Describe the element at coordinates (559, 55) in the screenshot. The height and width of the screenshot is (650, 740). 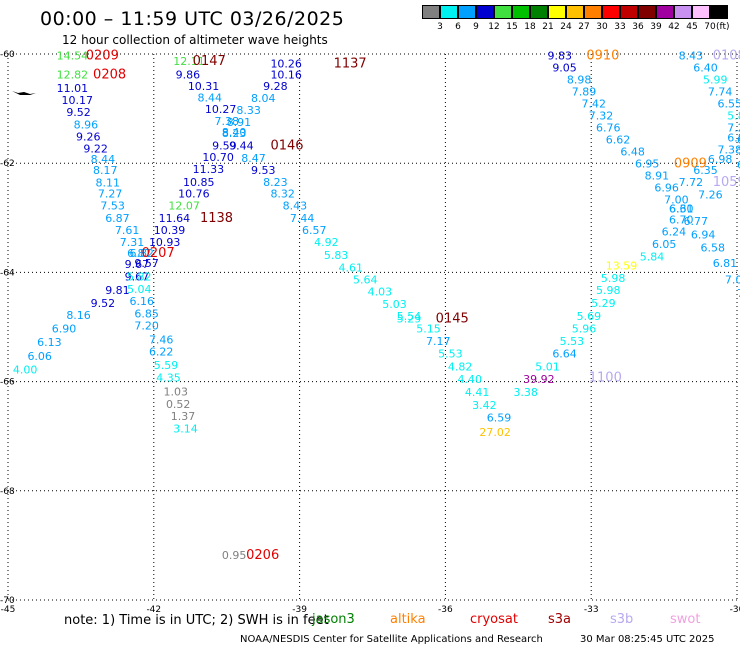
I see `wave-height-label: 9.83` at that location.